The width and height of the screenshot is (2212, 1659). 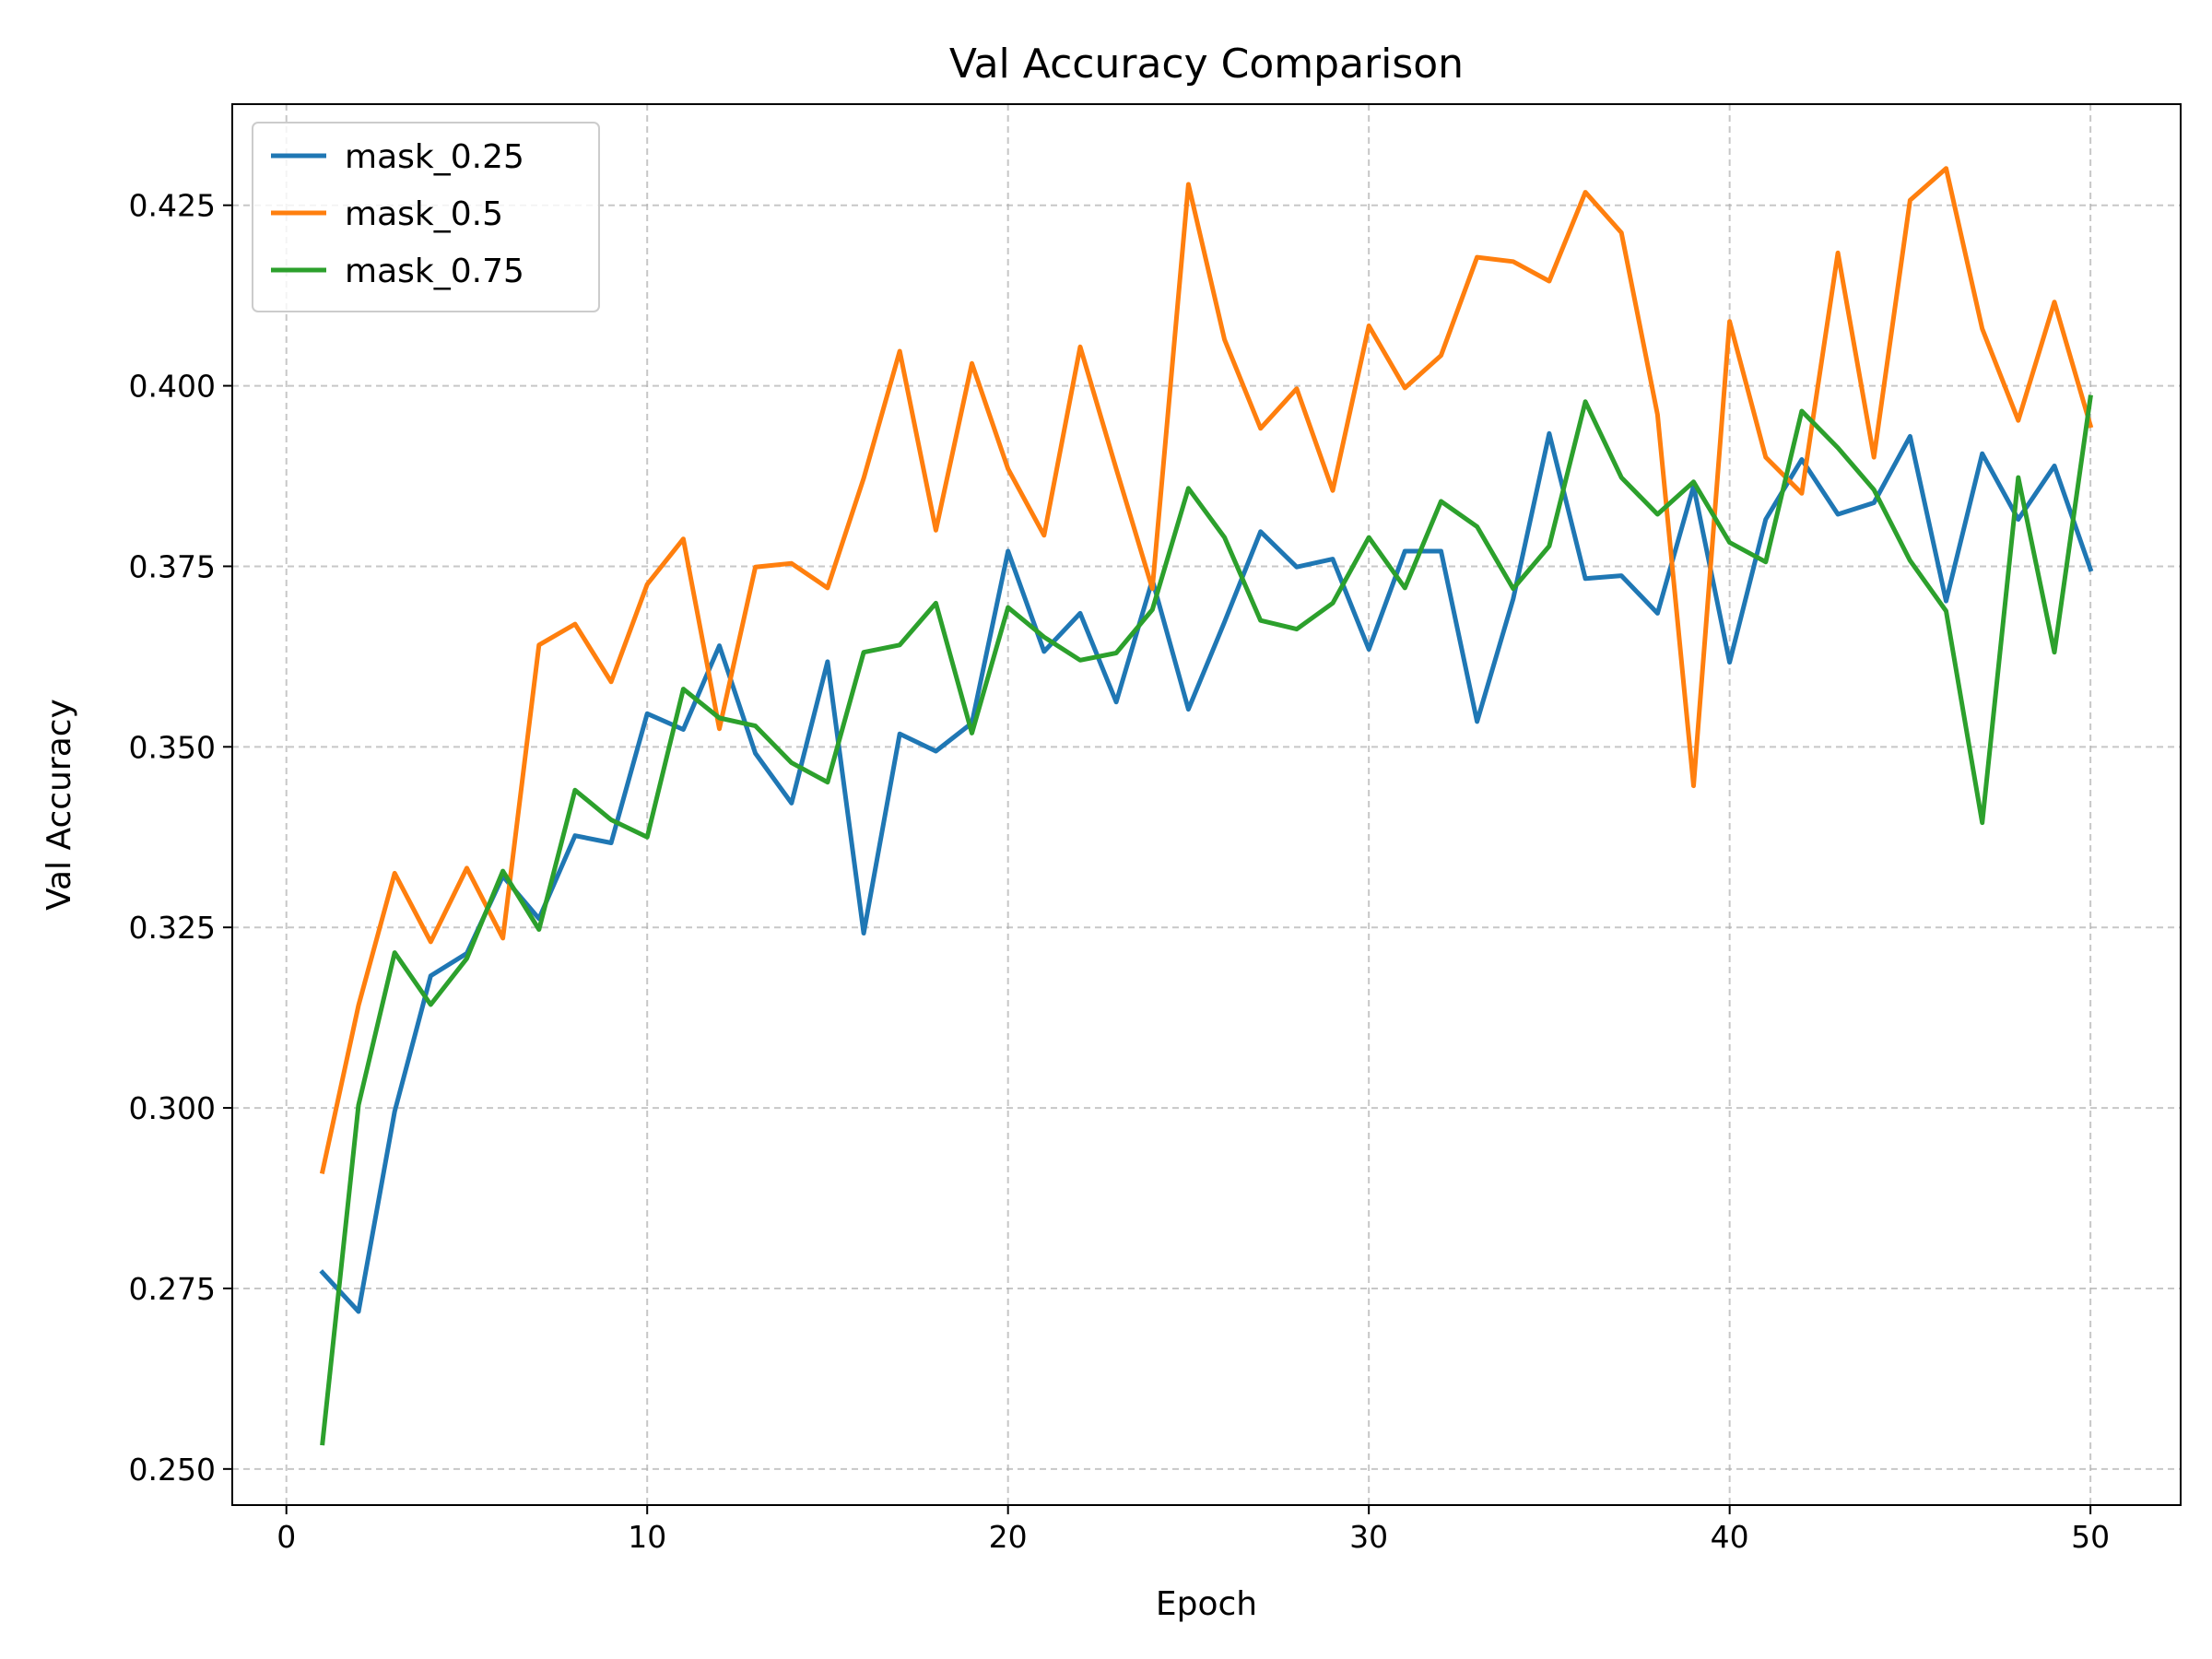 What do you see at coordinates (434, 271) in the screenshot?
I see `legend-label: mask_0.75` at bounding box center [434, 271].